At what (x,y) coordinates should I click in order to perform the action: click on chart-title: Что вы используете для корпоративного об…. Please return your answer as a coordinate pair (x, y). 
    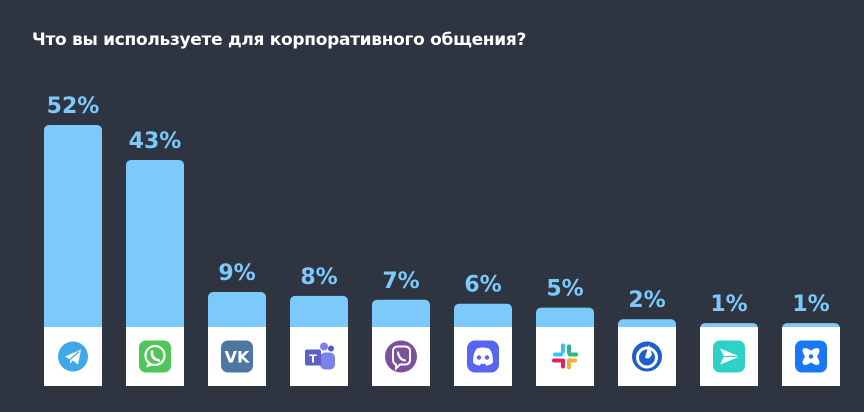
    Looking at the image, I should click on (279, 40).